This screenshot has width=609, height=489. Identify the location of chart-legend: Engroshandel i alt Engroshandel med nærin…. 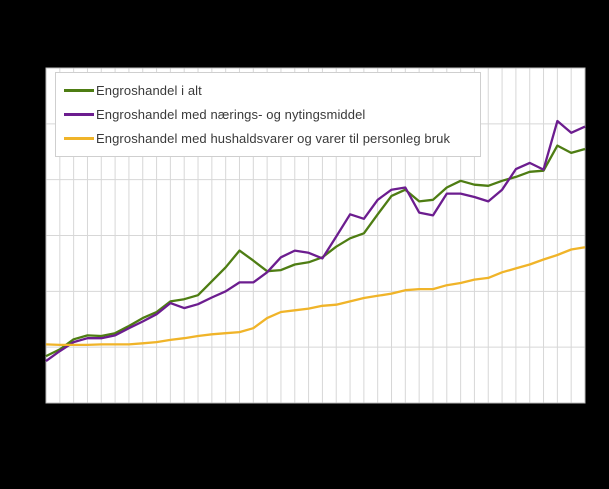
(268, 114).